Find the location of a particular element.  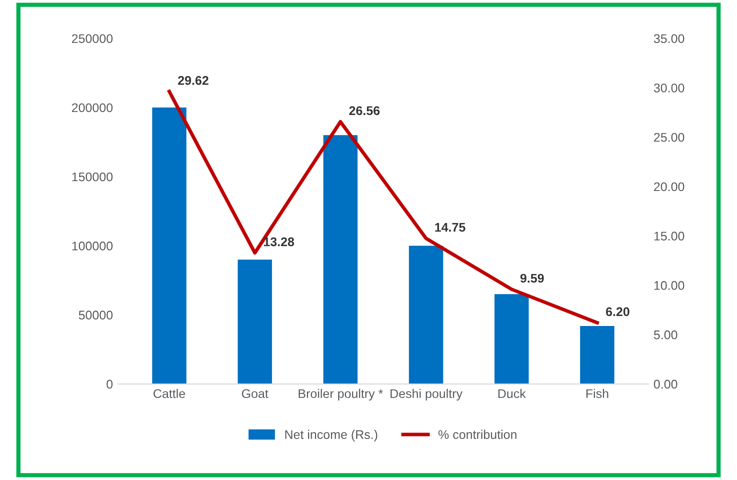

x-tick-label: Fish is located at coordinates (597, 393).